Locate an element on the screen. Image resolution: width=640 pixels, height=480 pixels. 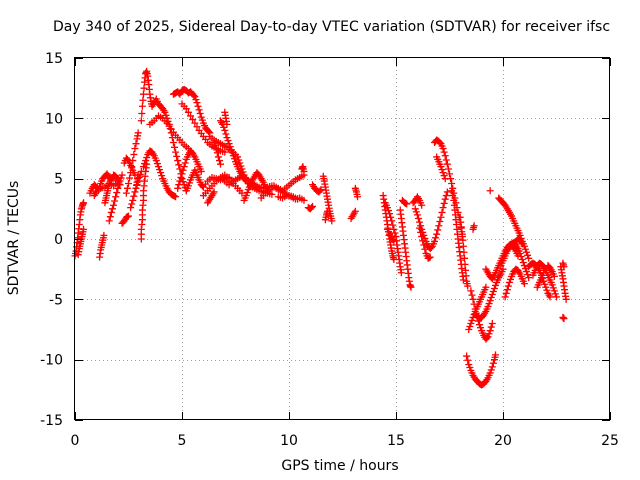
series-t68 is located at coordinates (563, 318).